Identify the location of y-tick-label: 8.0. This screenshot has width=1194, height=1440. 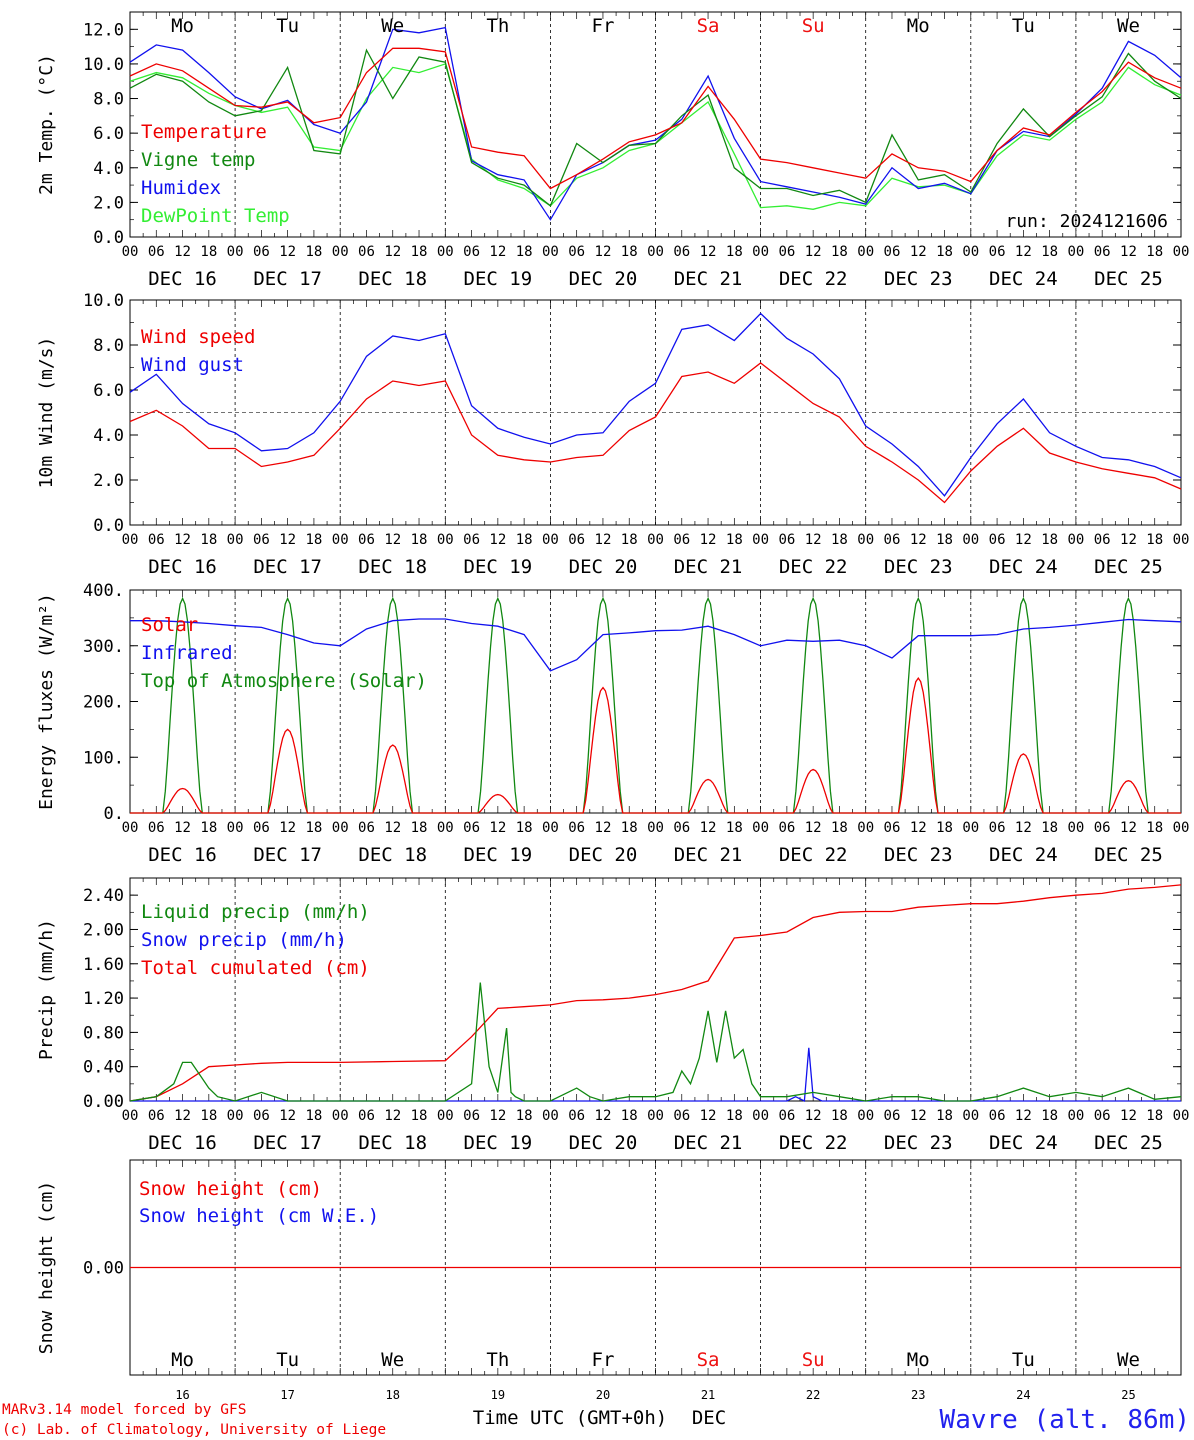
(108, 100).